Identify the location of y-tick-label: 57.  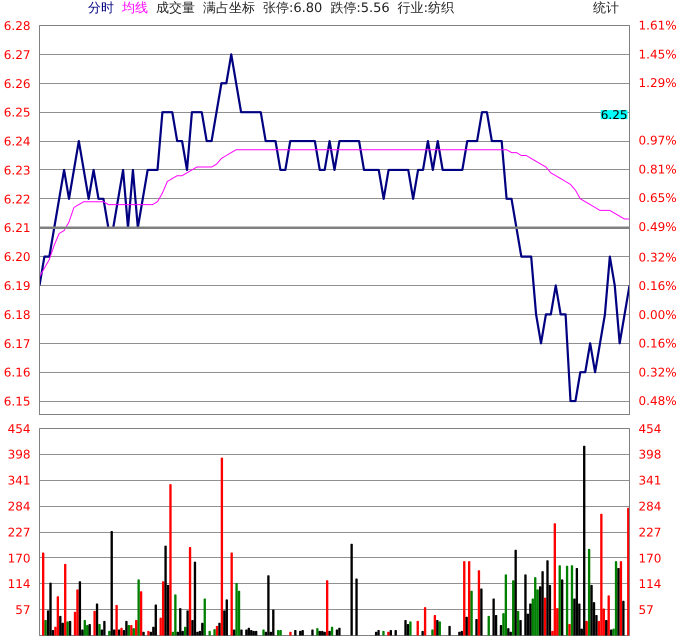
(23, 610).